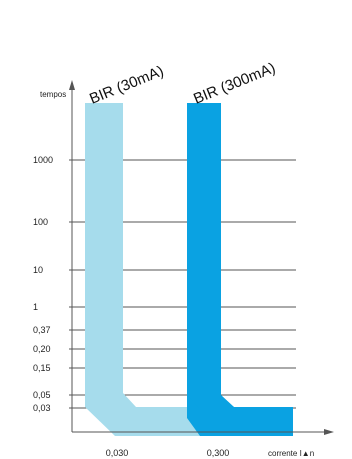 The height and width of the screenshot is (459, 352). Describe the element at coordinates (53, 94) in the screenshot. I see `y-axis-label: tempos` at that location.